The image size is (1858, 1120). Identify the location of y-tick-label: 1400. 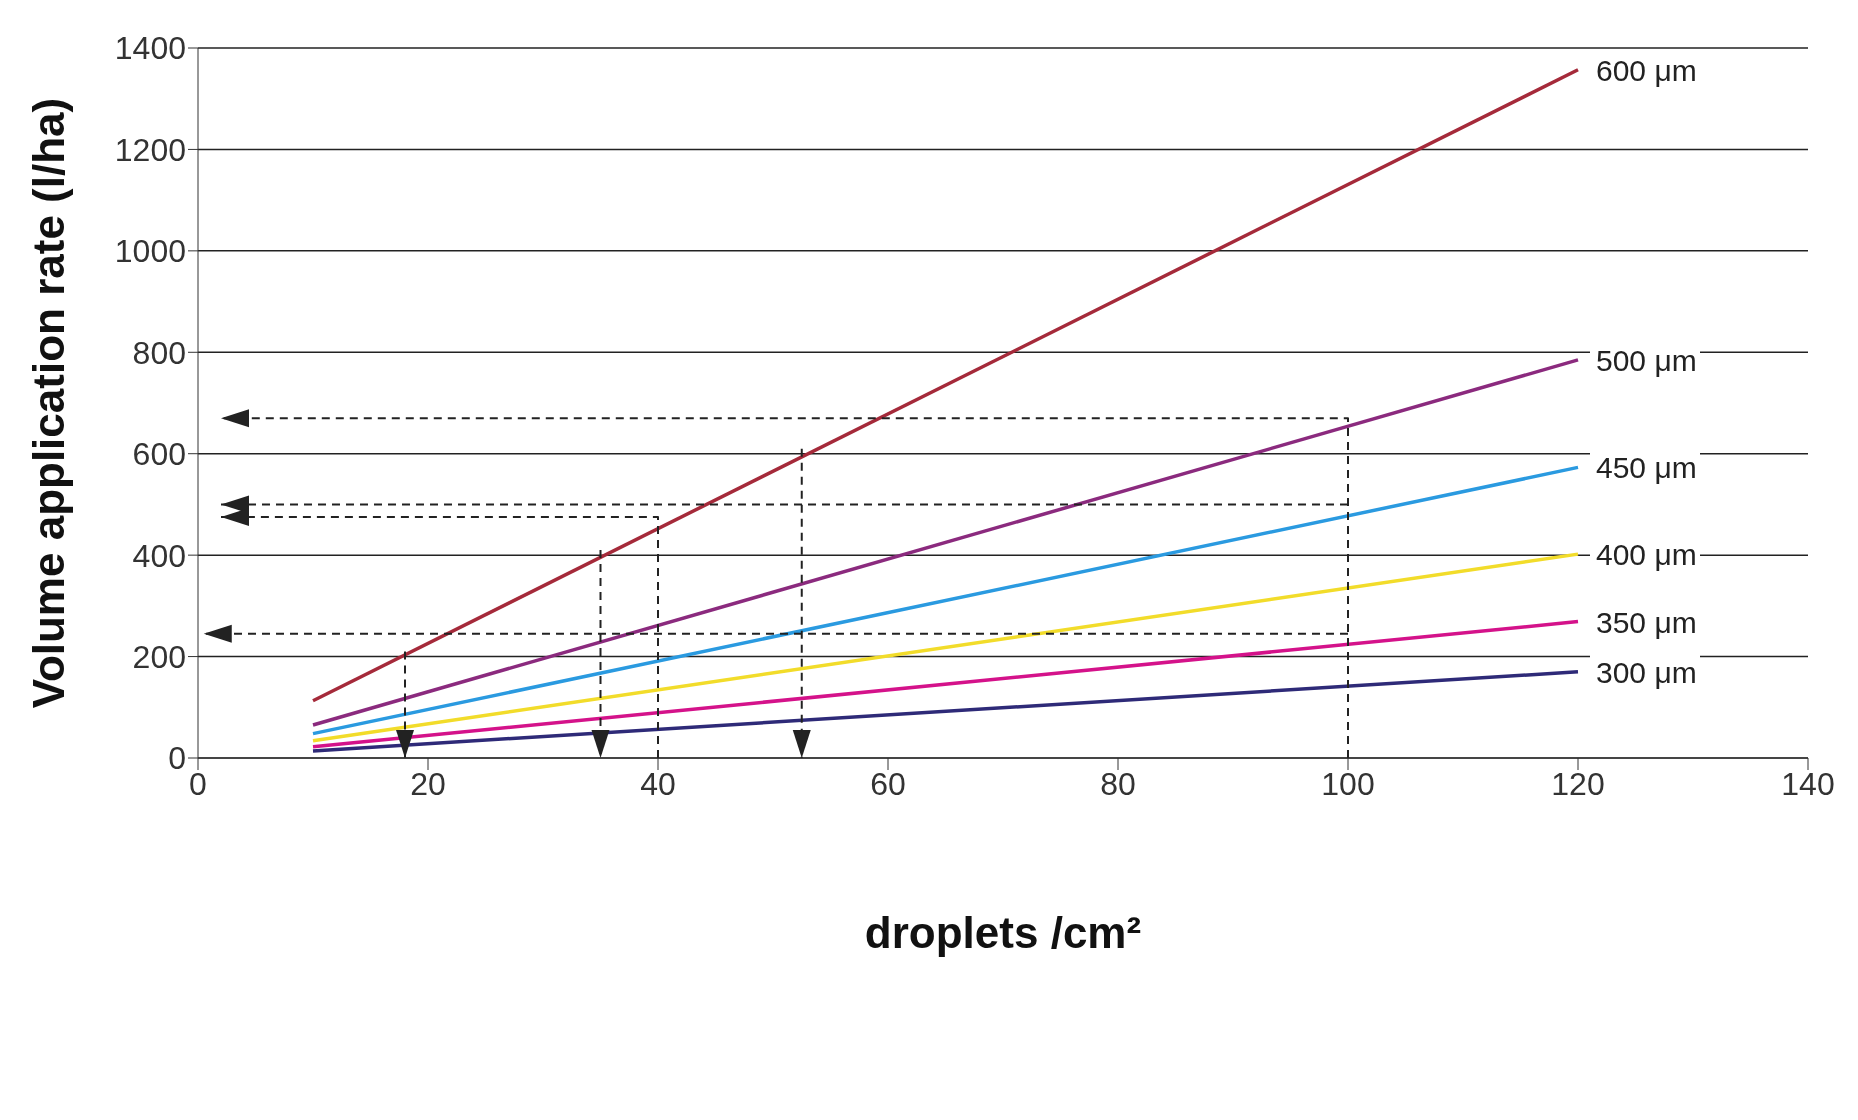
(150, 48).